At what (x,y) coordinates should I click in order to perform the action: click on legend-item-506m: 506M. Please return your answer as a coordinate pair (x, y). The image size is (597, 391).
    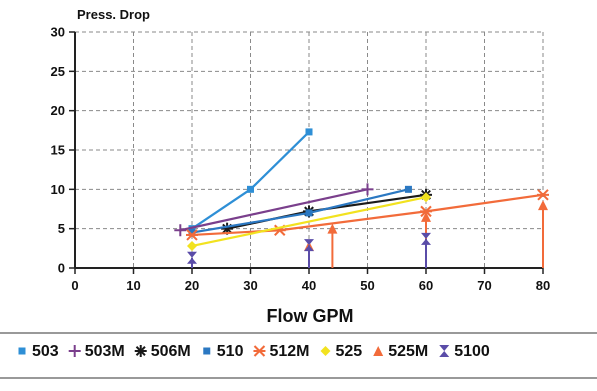
    Looking at the image, I should click on (162, 351).